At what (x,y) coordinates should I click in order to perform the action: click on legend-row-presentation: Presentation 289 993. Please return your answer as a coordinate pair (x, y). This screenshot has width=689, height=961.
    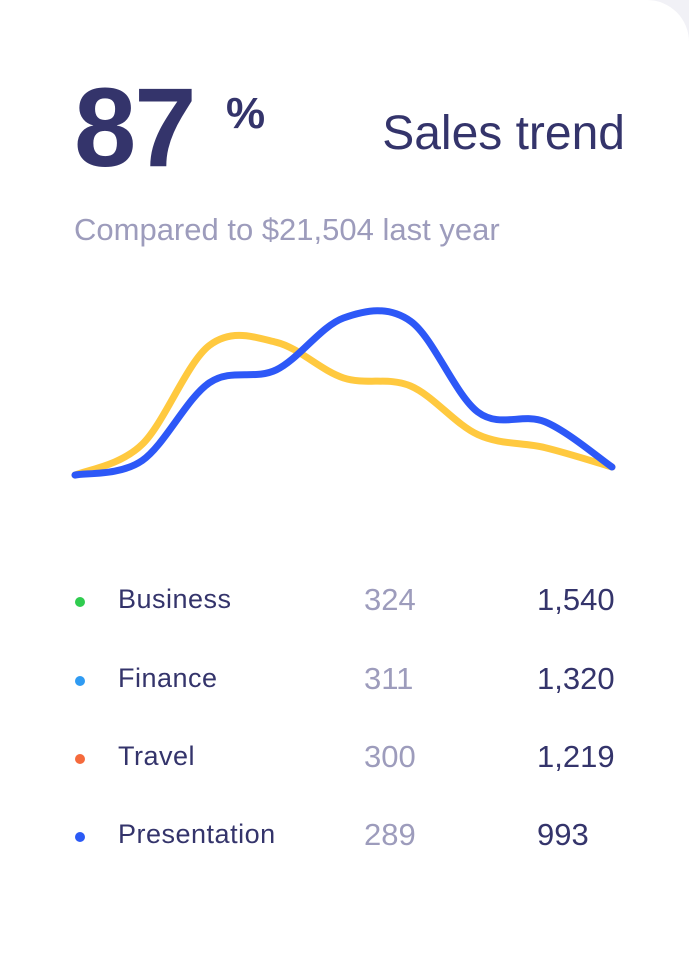
    Looking at the image, I should click on (344, 835).